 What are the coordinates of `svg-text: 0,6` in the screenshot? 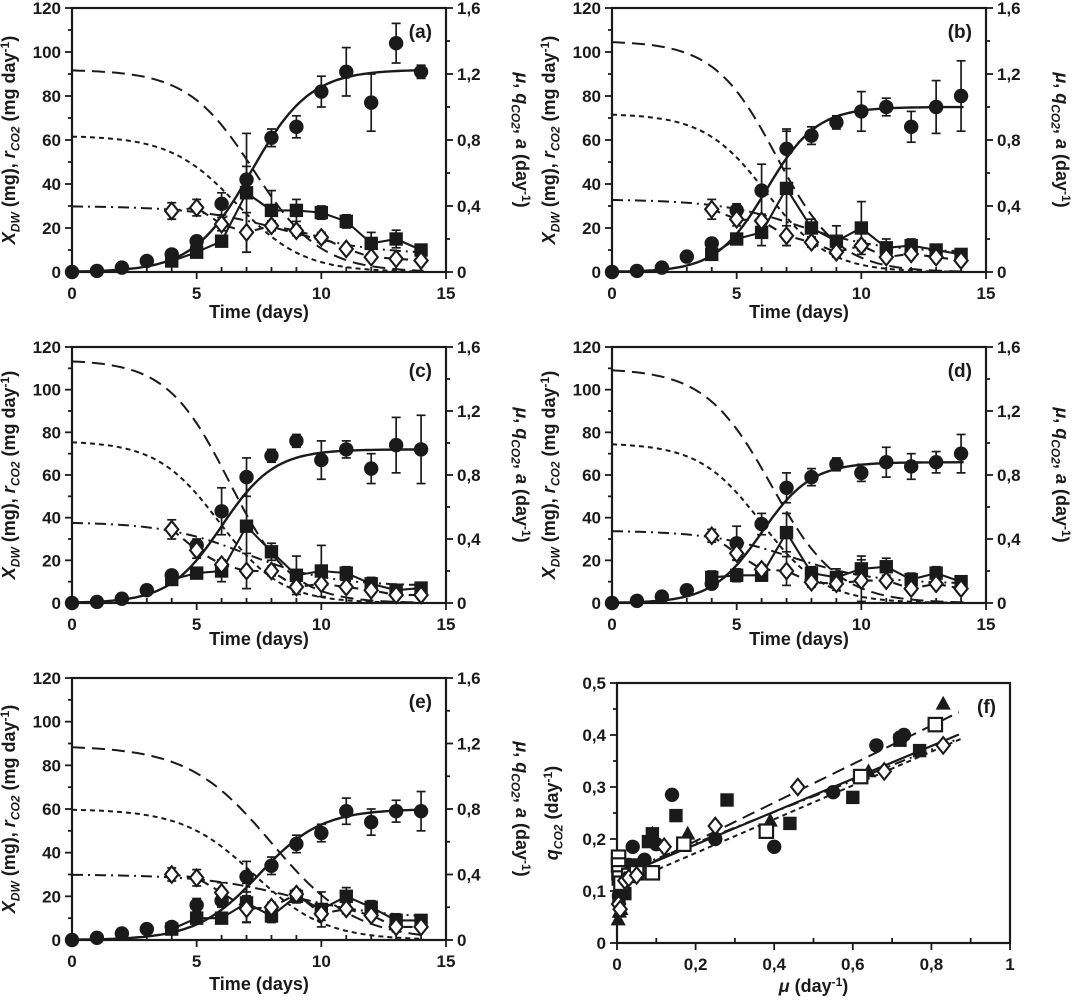 It's located at (853, 964).